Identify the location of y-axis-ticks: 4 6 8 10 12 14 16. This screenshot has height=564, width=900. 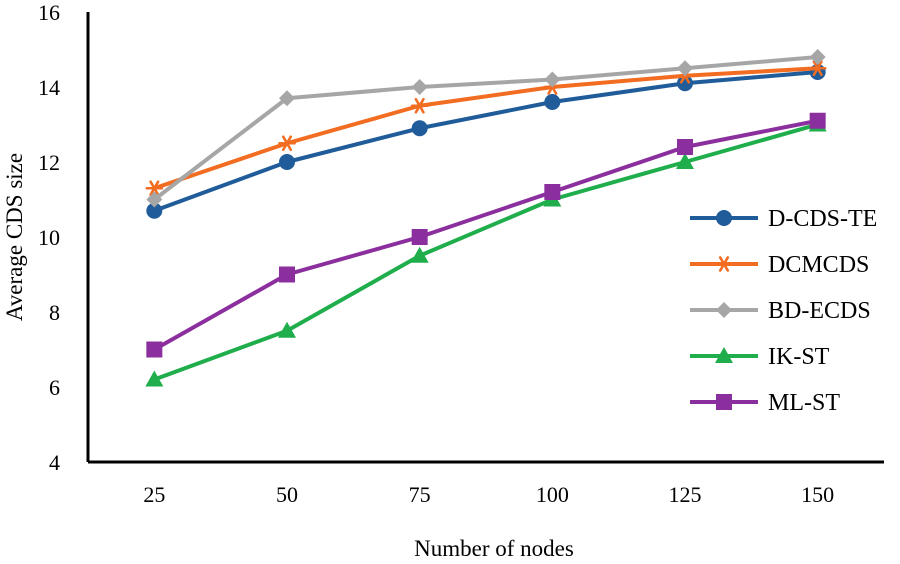
(49, 237).